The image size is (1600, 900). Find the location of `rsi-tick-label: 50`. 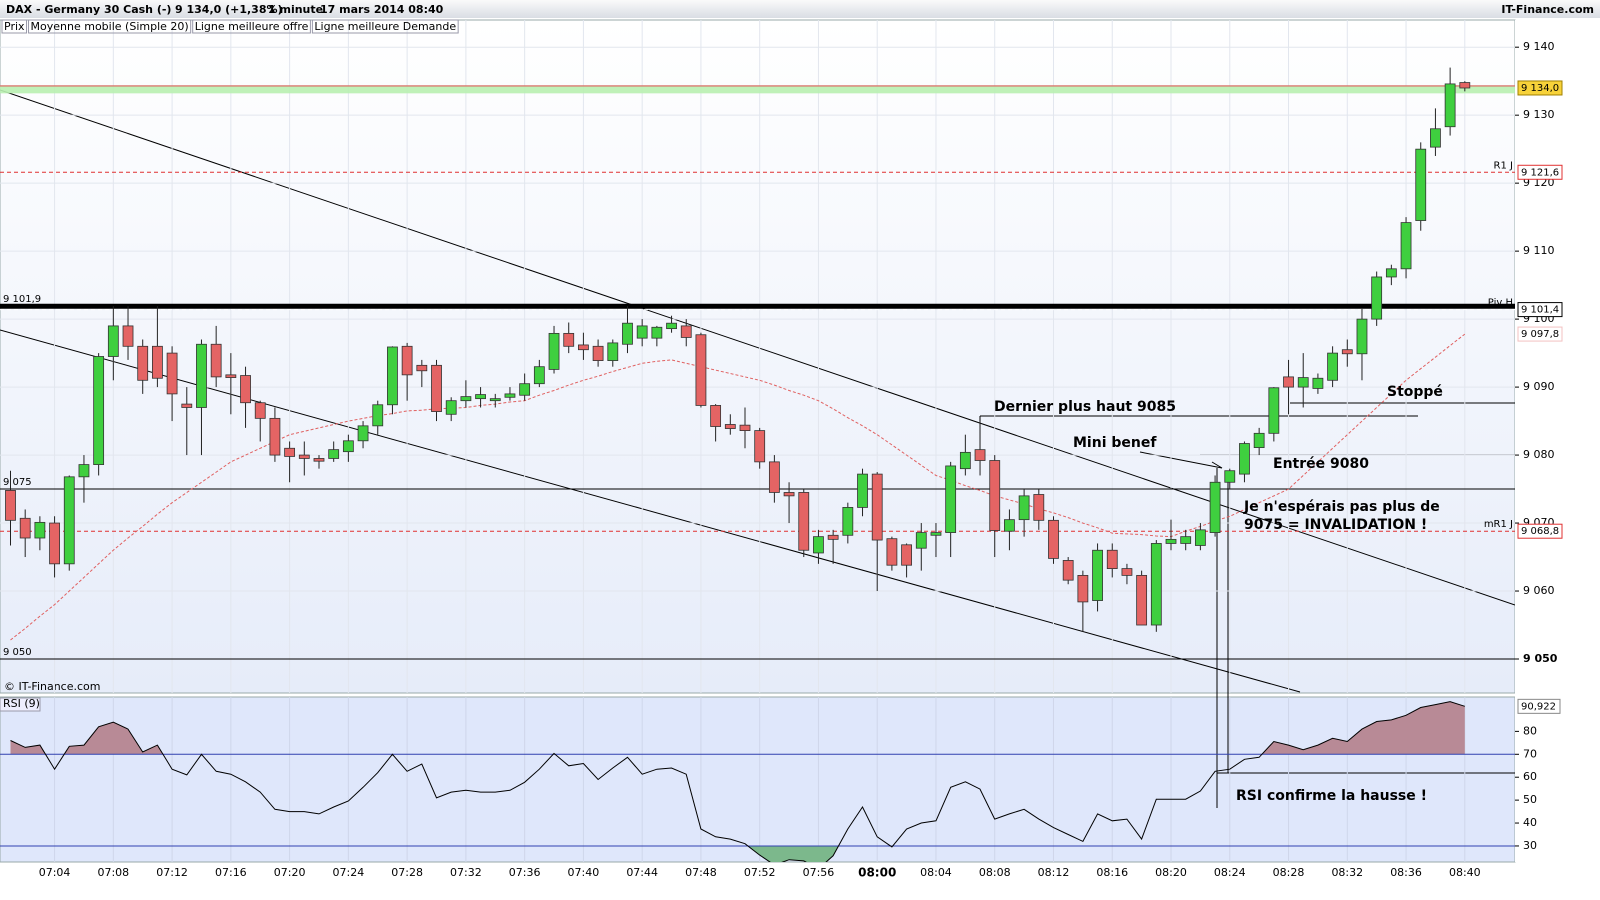

rsi-tick-label: 50 is located at coordinates (1530, 799).